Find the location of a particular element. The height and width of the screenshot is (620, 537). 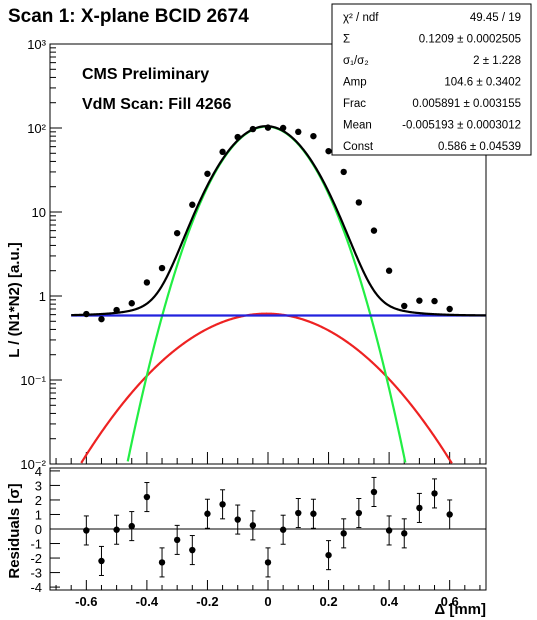

residual-y-tick-label: 1 is located at coordinates (38, 514).